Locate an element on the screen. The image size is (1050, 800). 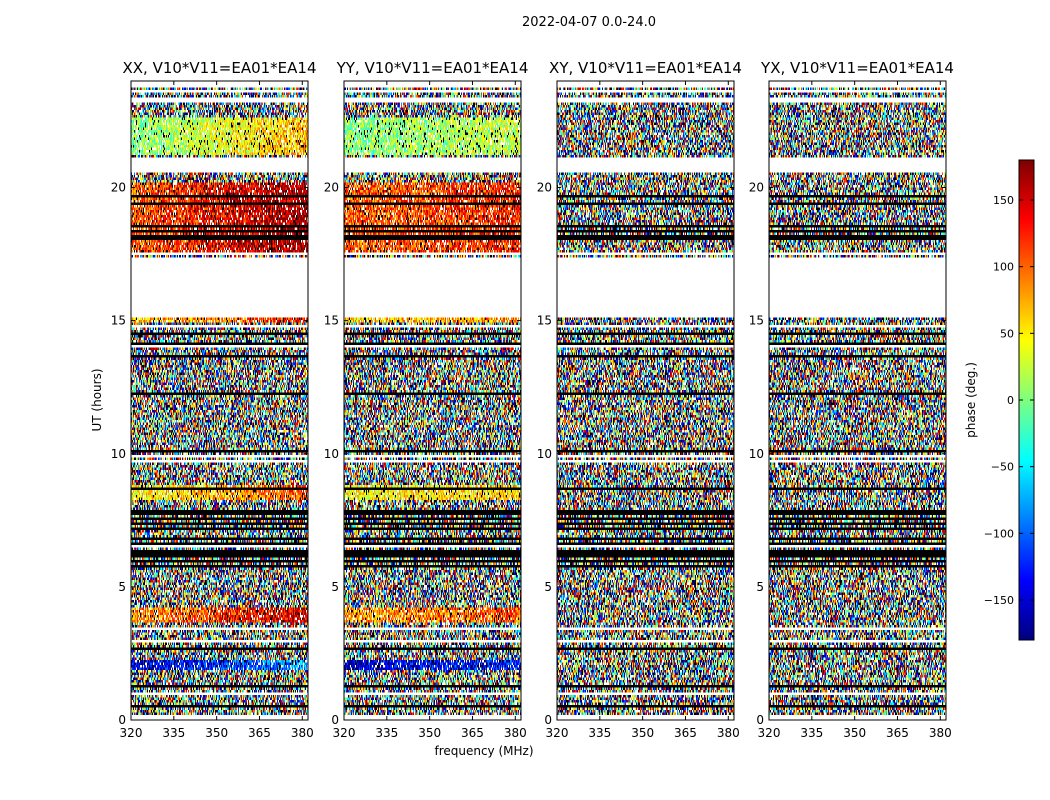
panel-title: XY, V10*V11=EA01*EA14 is located at coordinates (645, 68).